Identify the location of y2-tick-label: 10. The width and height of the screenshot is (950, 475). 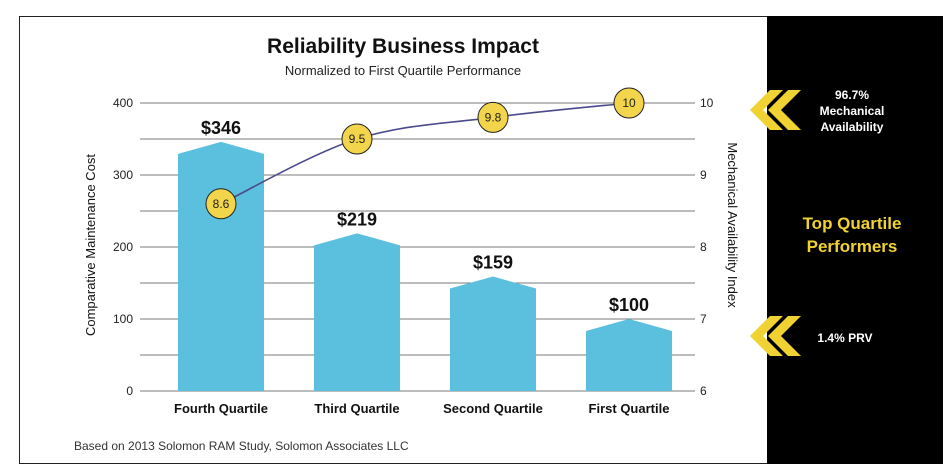
(707, 103).